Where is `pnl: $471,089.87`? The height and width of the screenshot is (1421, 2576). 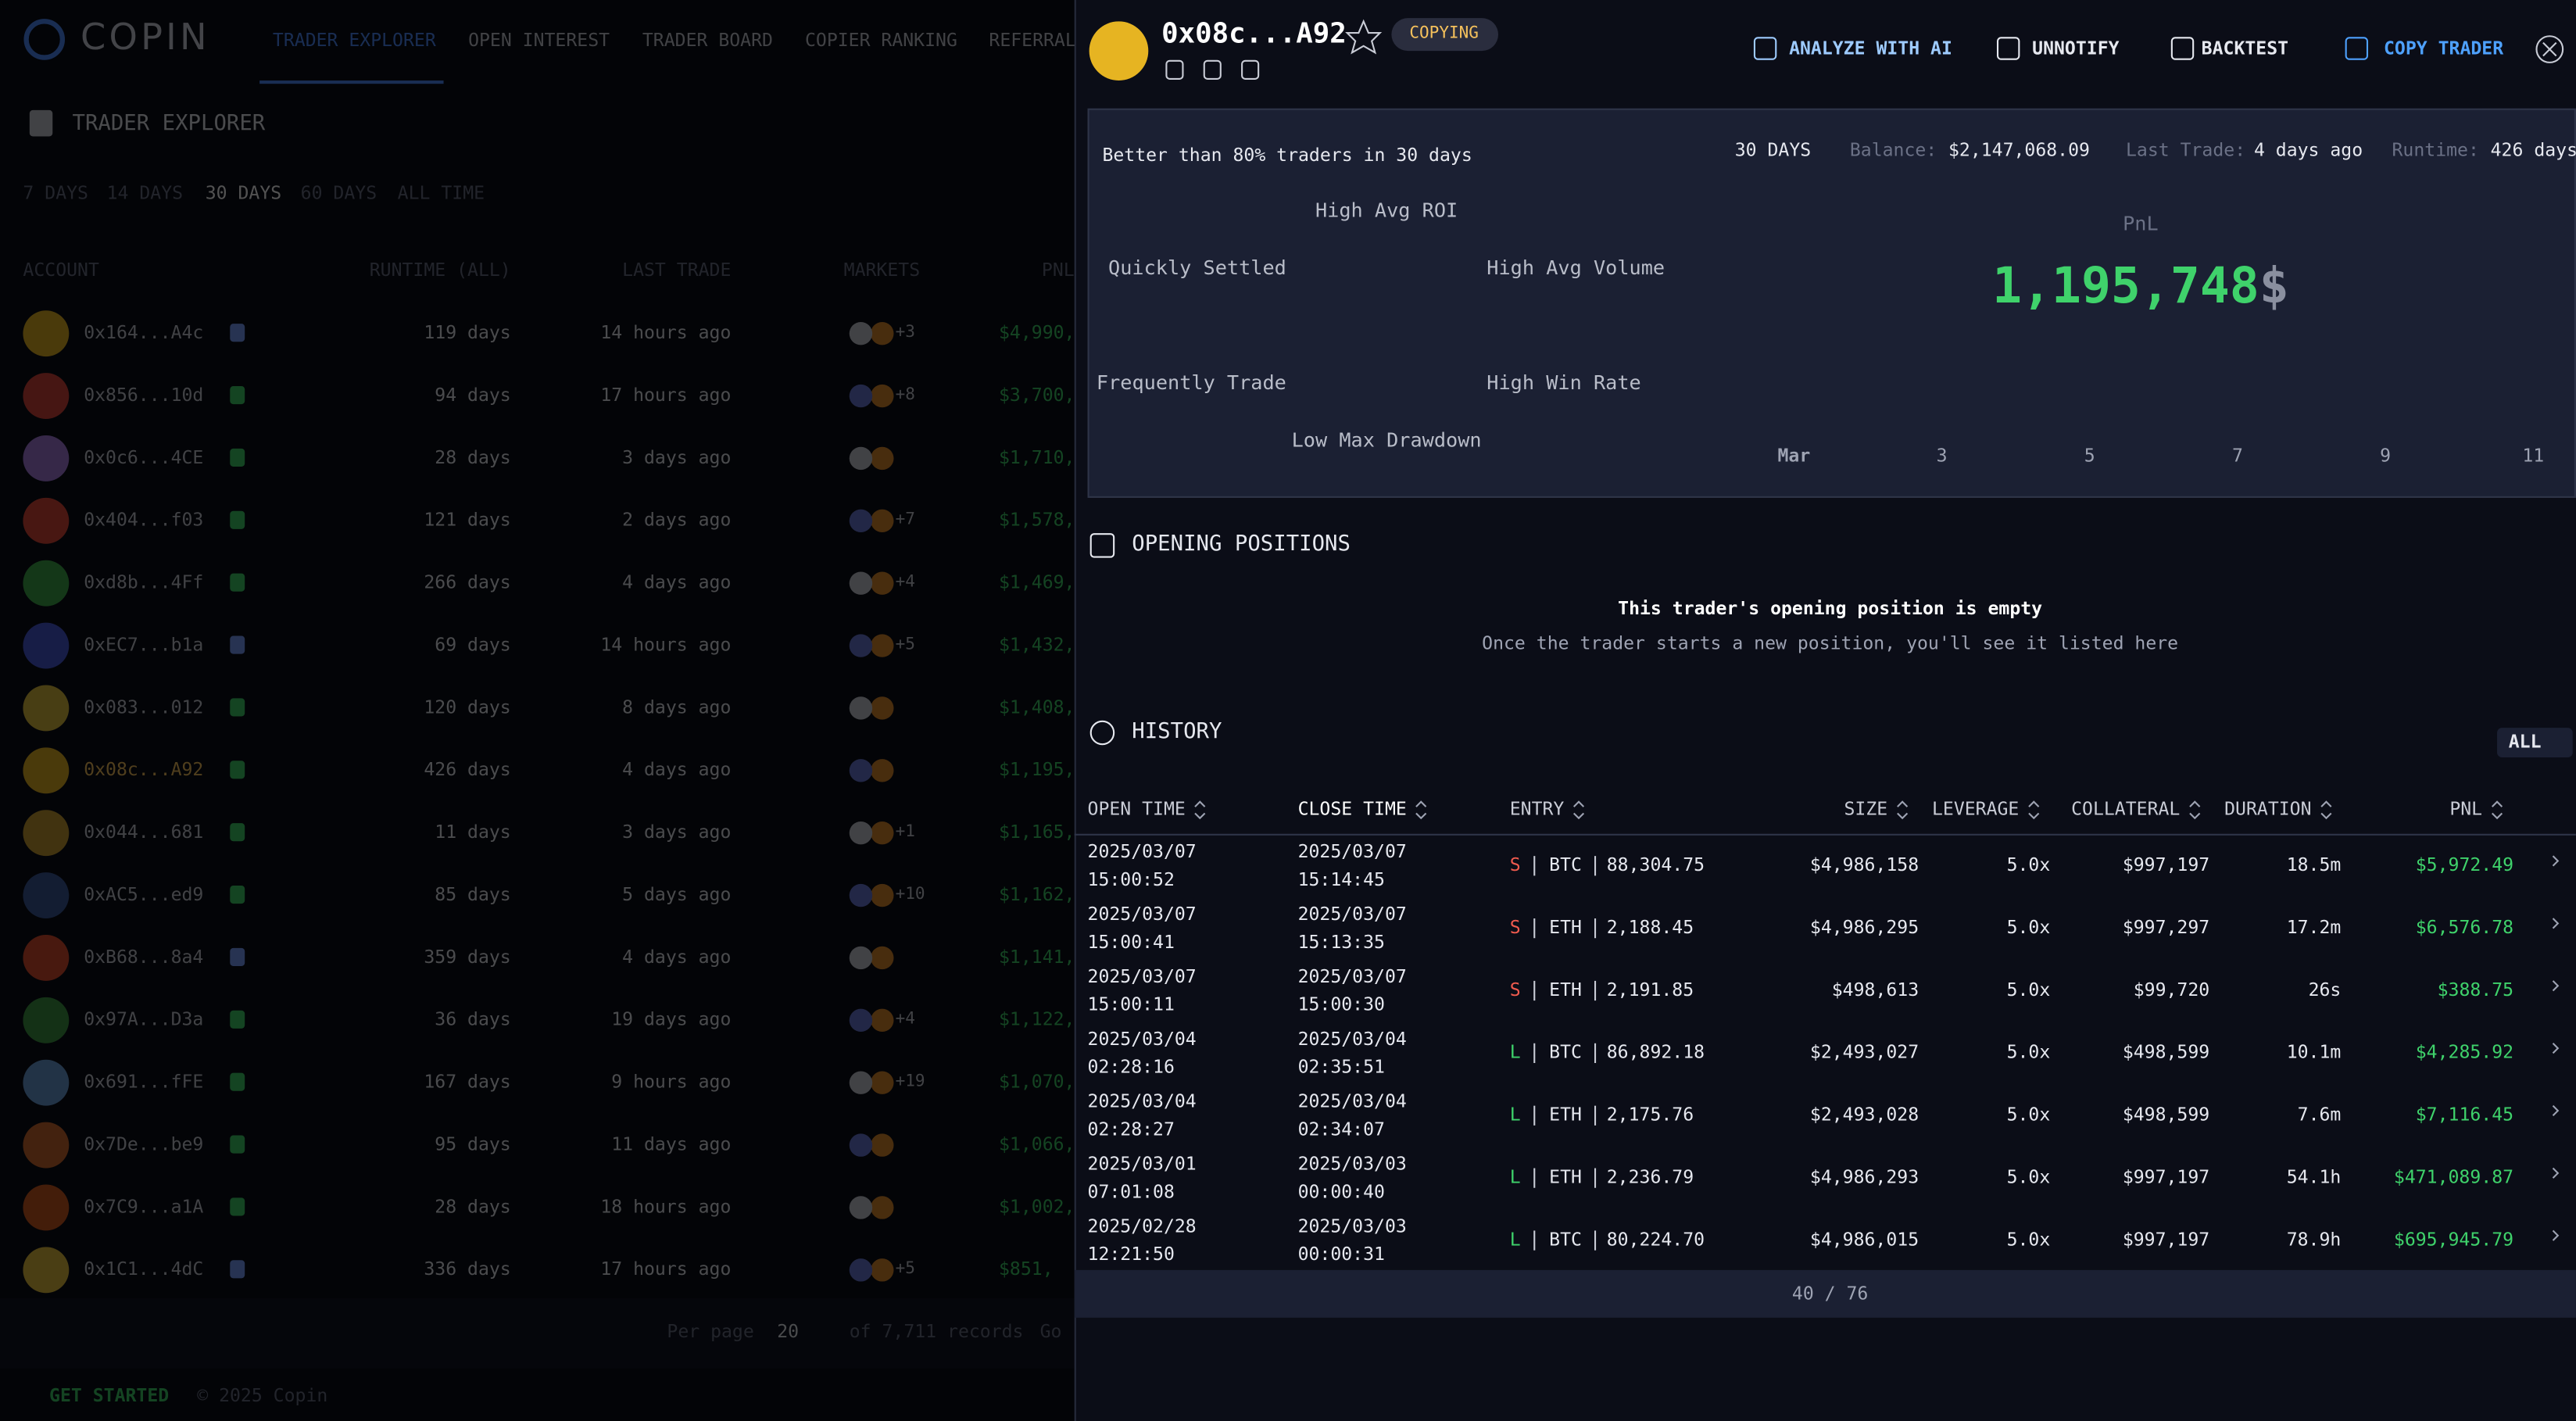 pnl: $471,089.87 is located at coordinates (2453, 1177).